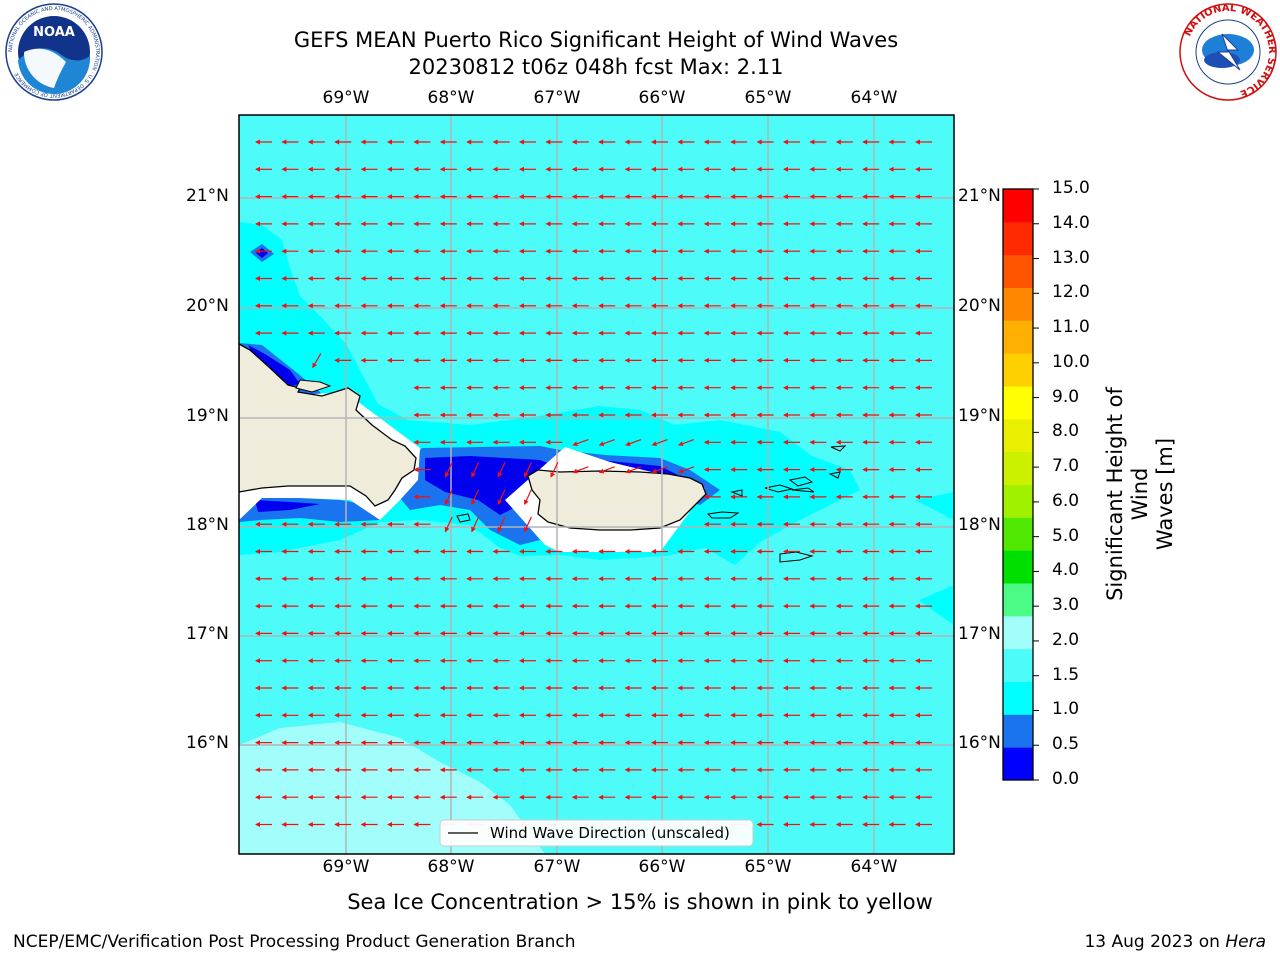  I want to click on colorbar-swatch, so click(1018, 665).